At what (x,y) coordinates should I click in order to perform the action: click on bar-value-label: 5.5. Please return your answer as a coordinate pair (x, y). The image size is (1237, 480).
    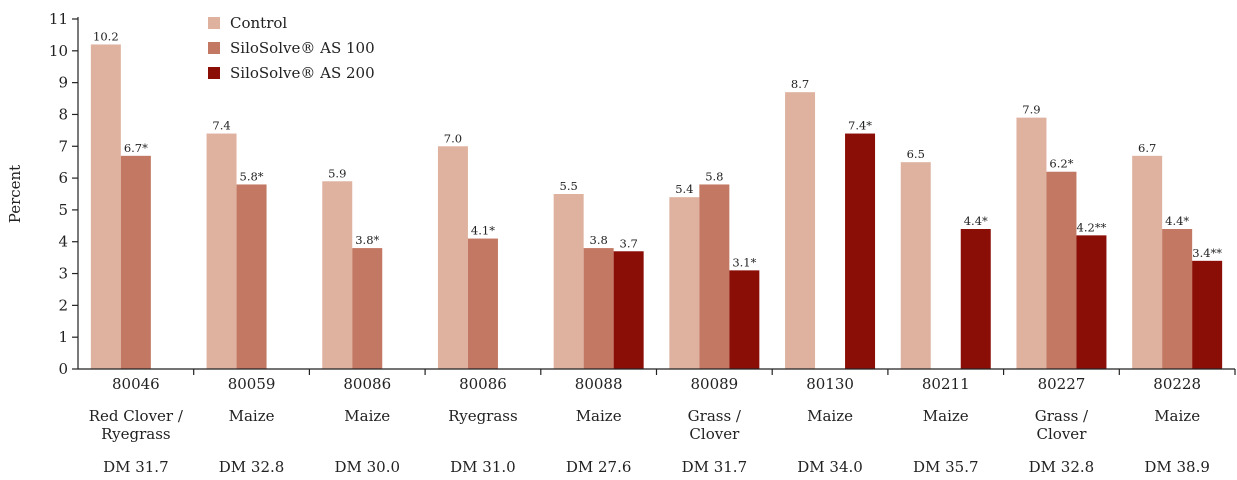
    Looking at the image, I should click on (569, 186).